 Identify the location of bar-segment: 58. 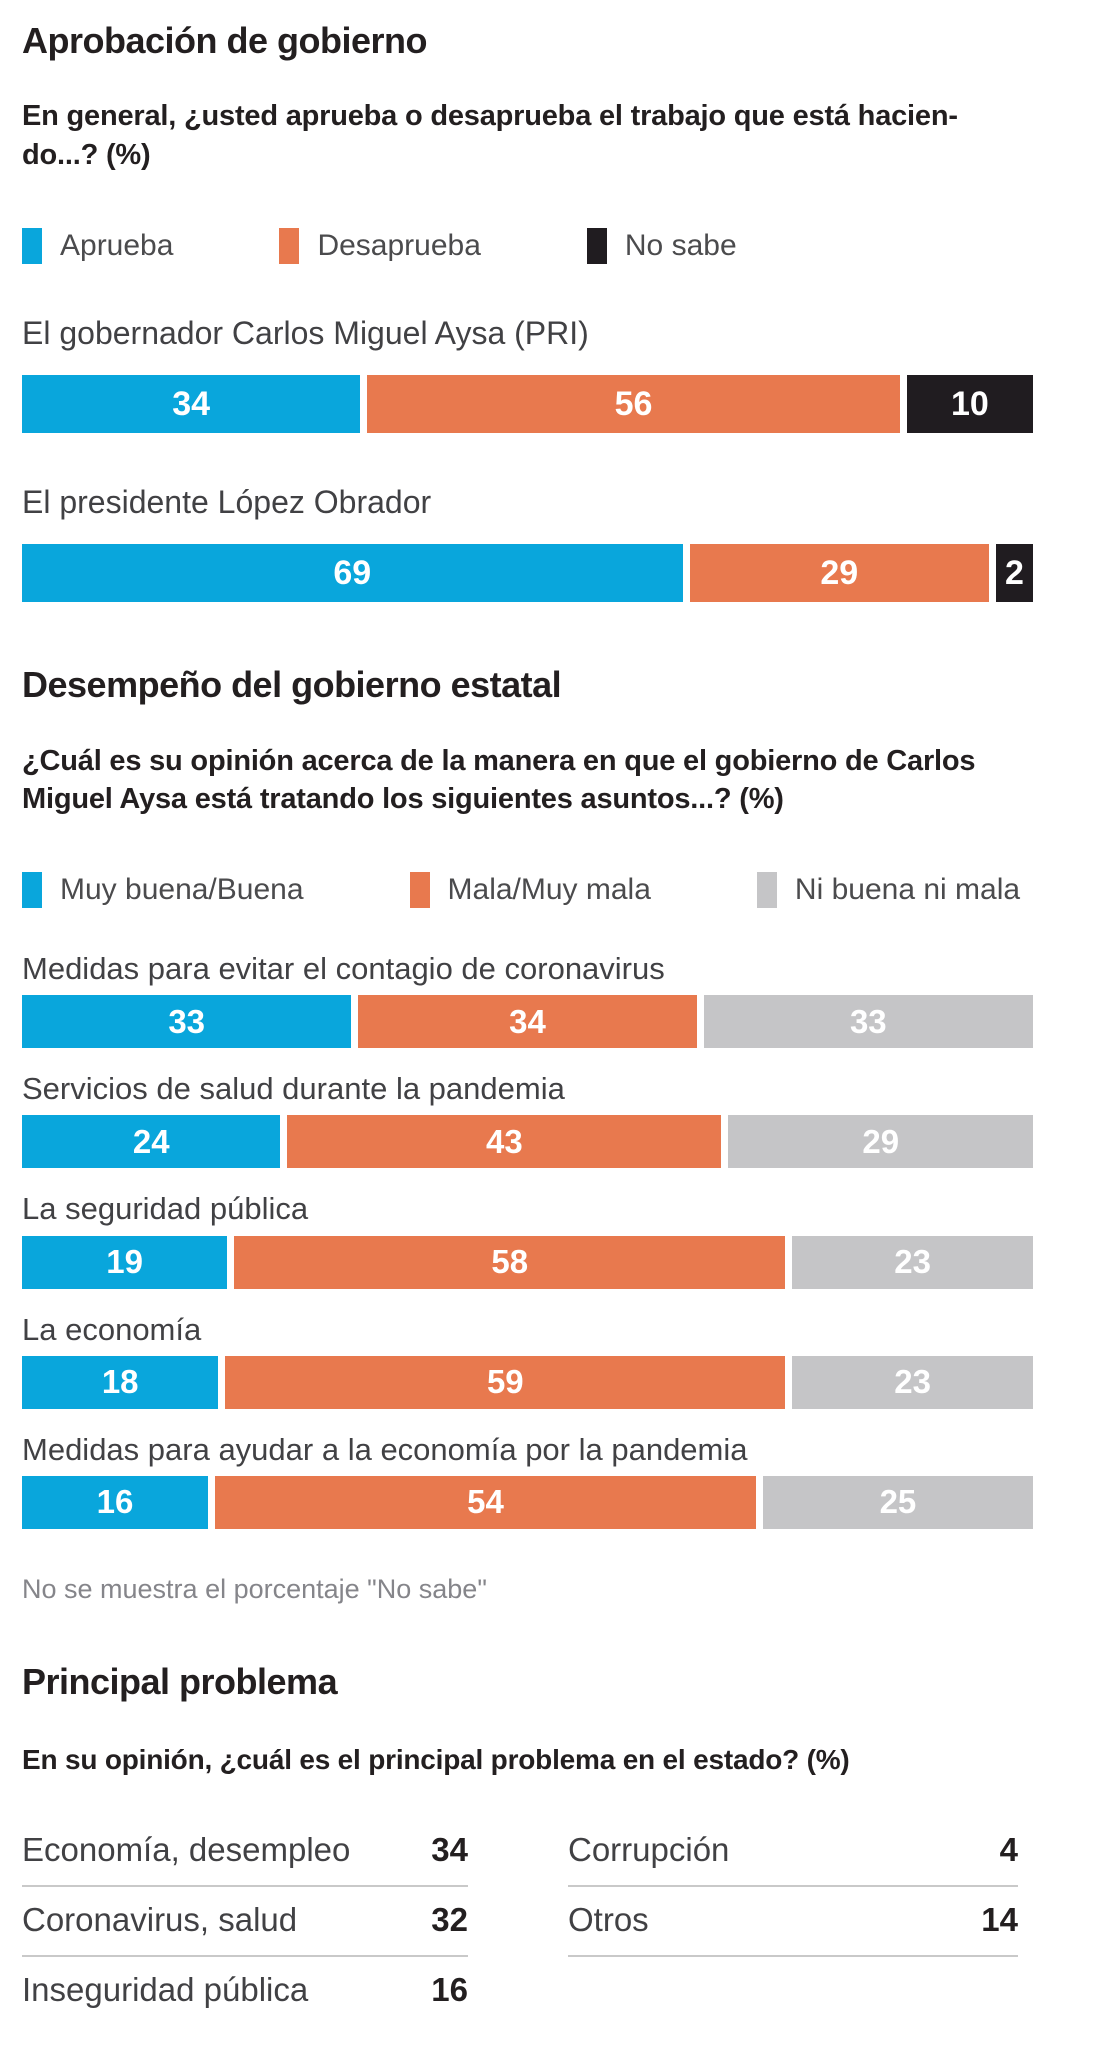
(510, 1262).